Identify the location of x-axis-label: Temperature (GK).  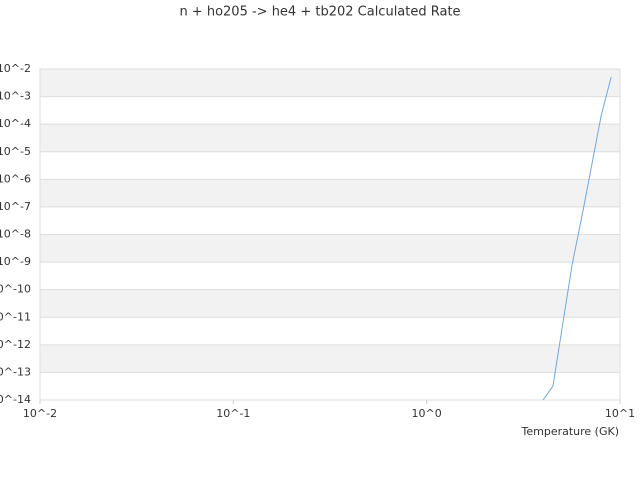
(570, 431).